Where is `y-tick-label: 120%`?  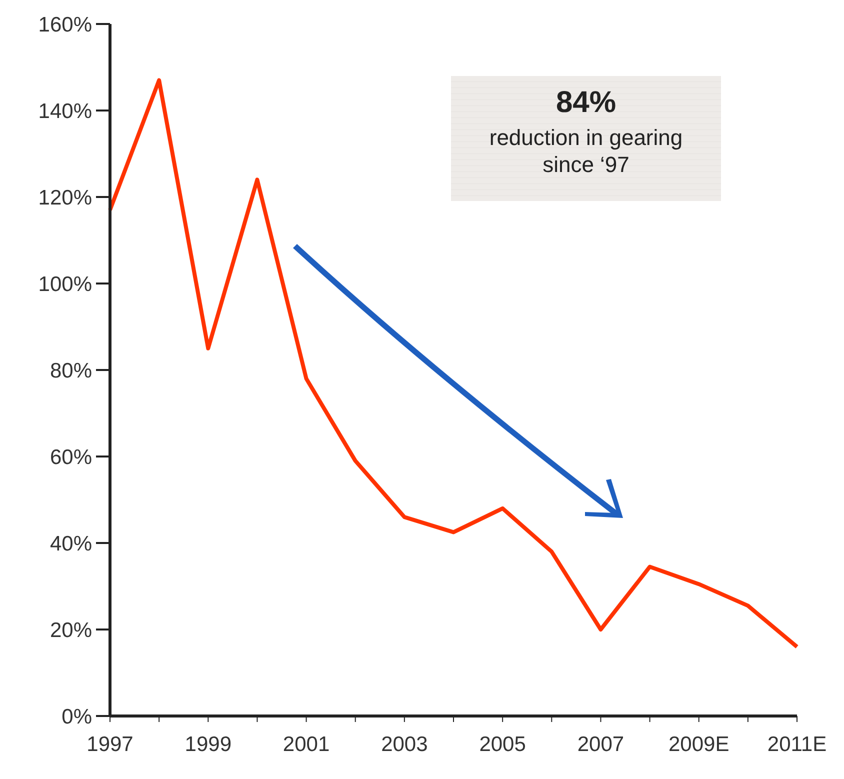 y-tick-label: 120% is located at coordinates (65, 198).